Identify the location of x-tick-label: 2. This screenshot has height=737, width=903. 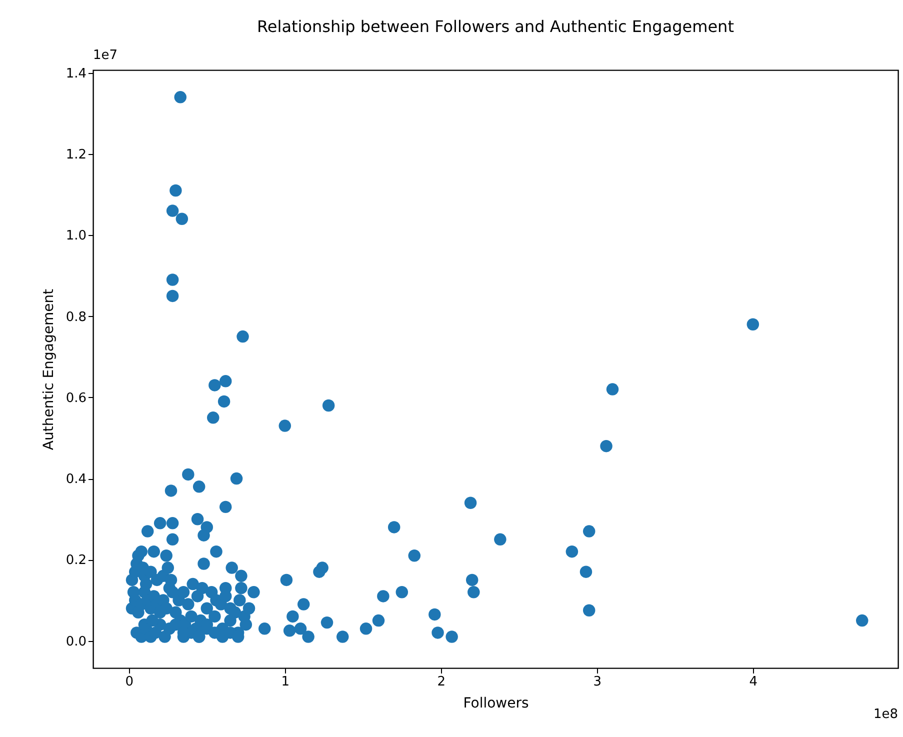
(441, 682).